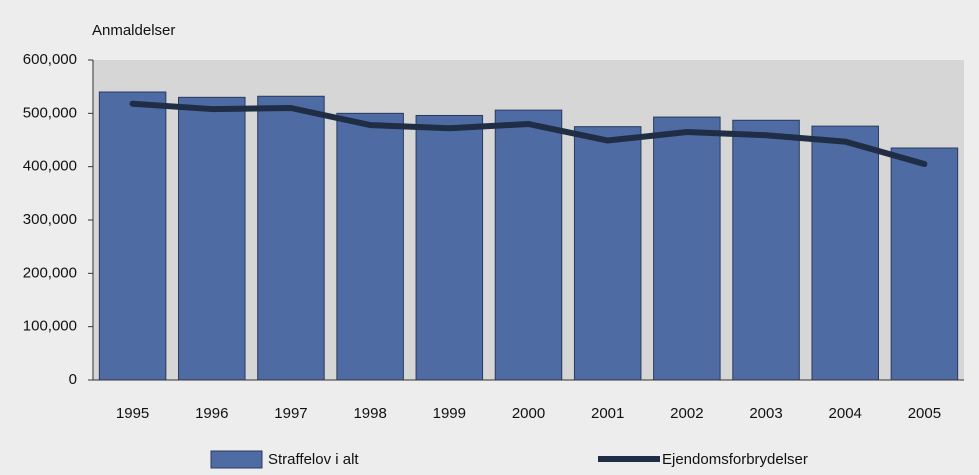 Image resolution: width=979 pixels, height=475 pixels. I want to click on x-tick-label: 1997, so click(290, 413).